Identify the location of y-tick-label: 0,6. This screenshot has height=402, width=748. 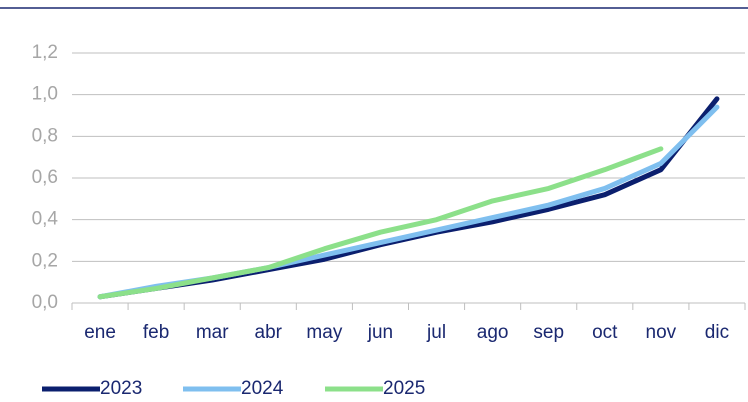
(45, 177).